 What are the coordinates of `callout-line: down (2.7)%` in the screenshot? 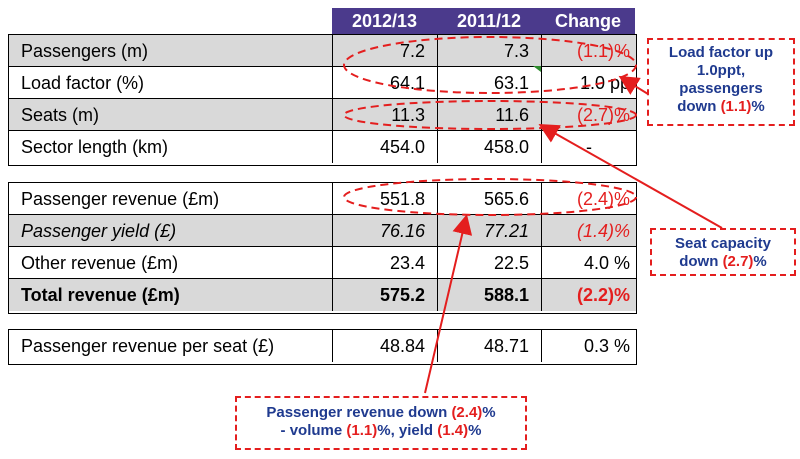 It's located at (723, 262).